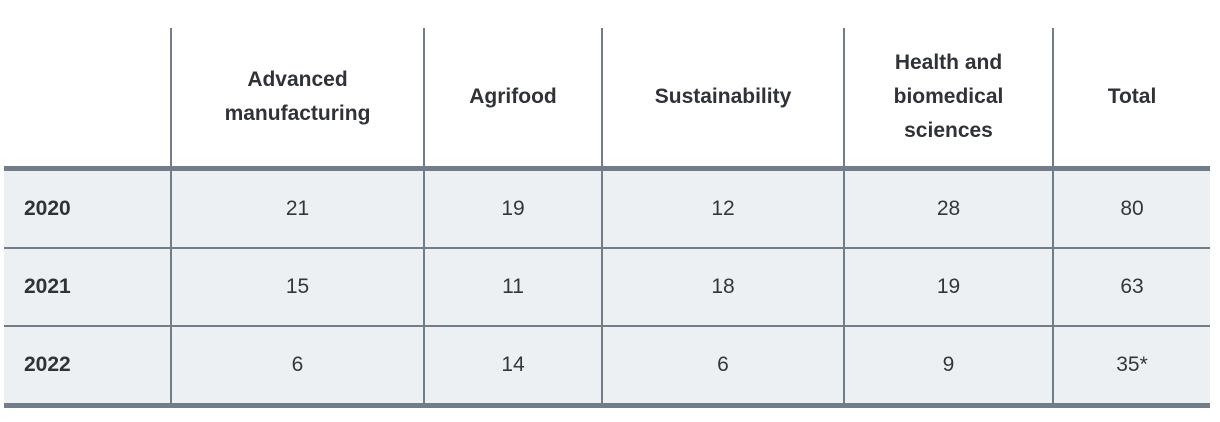  What do you see at coordinates (87, 366) in the screenshot?
I see `row-label-2022: 2022` at bounding box center [87, 366].